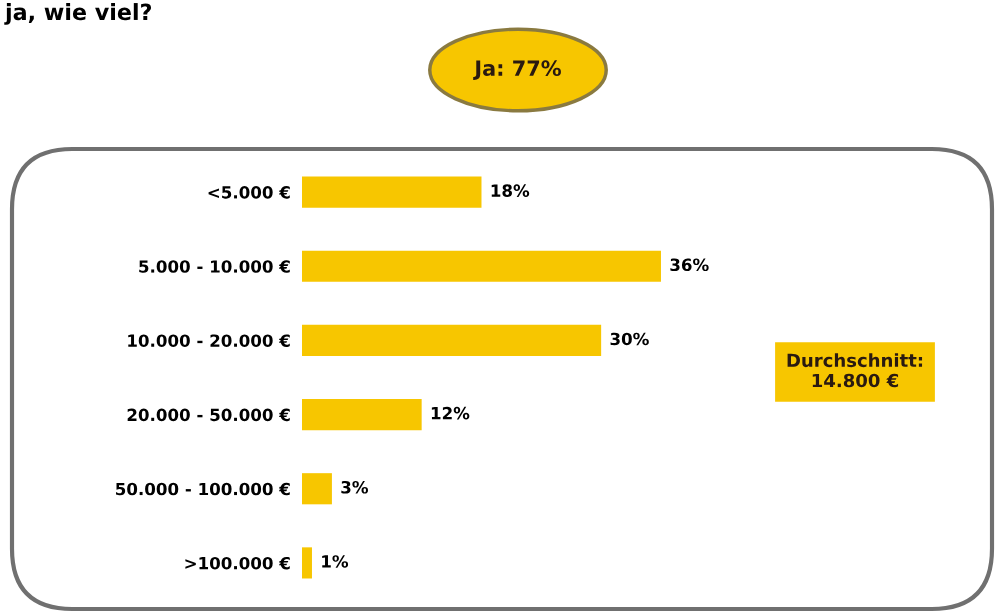  Describe the element at coordinates (208, 415) in the screenshot. I see `y-tick-label: 20.000 - 50.000 €` at that location.